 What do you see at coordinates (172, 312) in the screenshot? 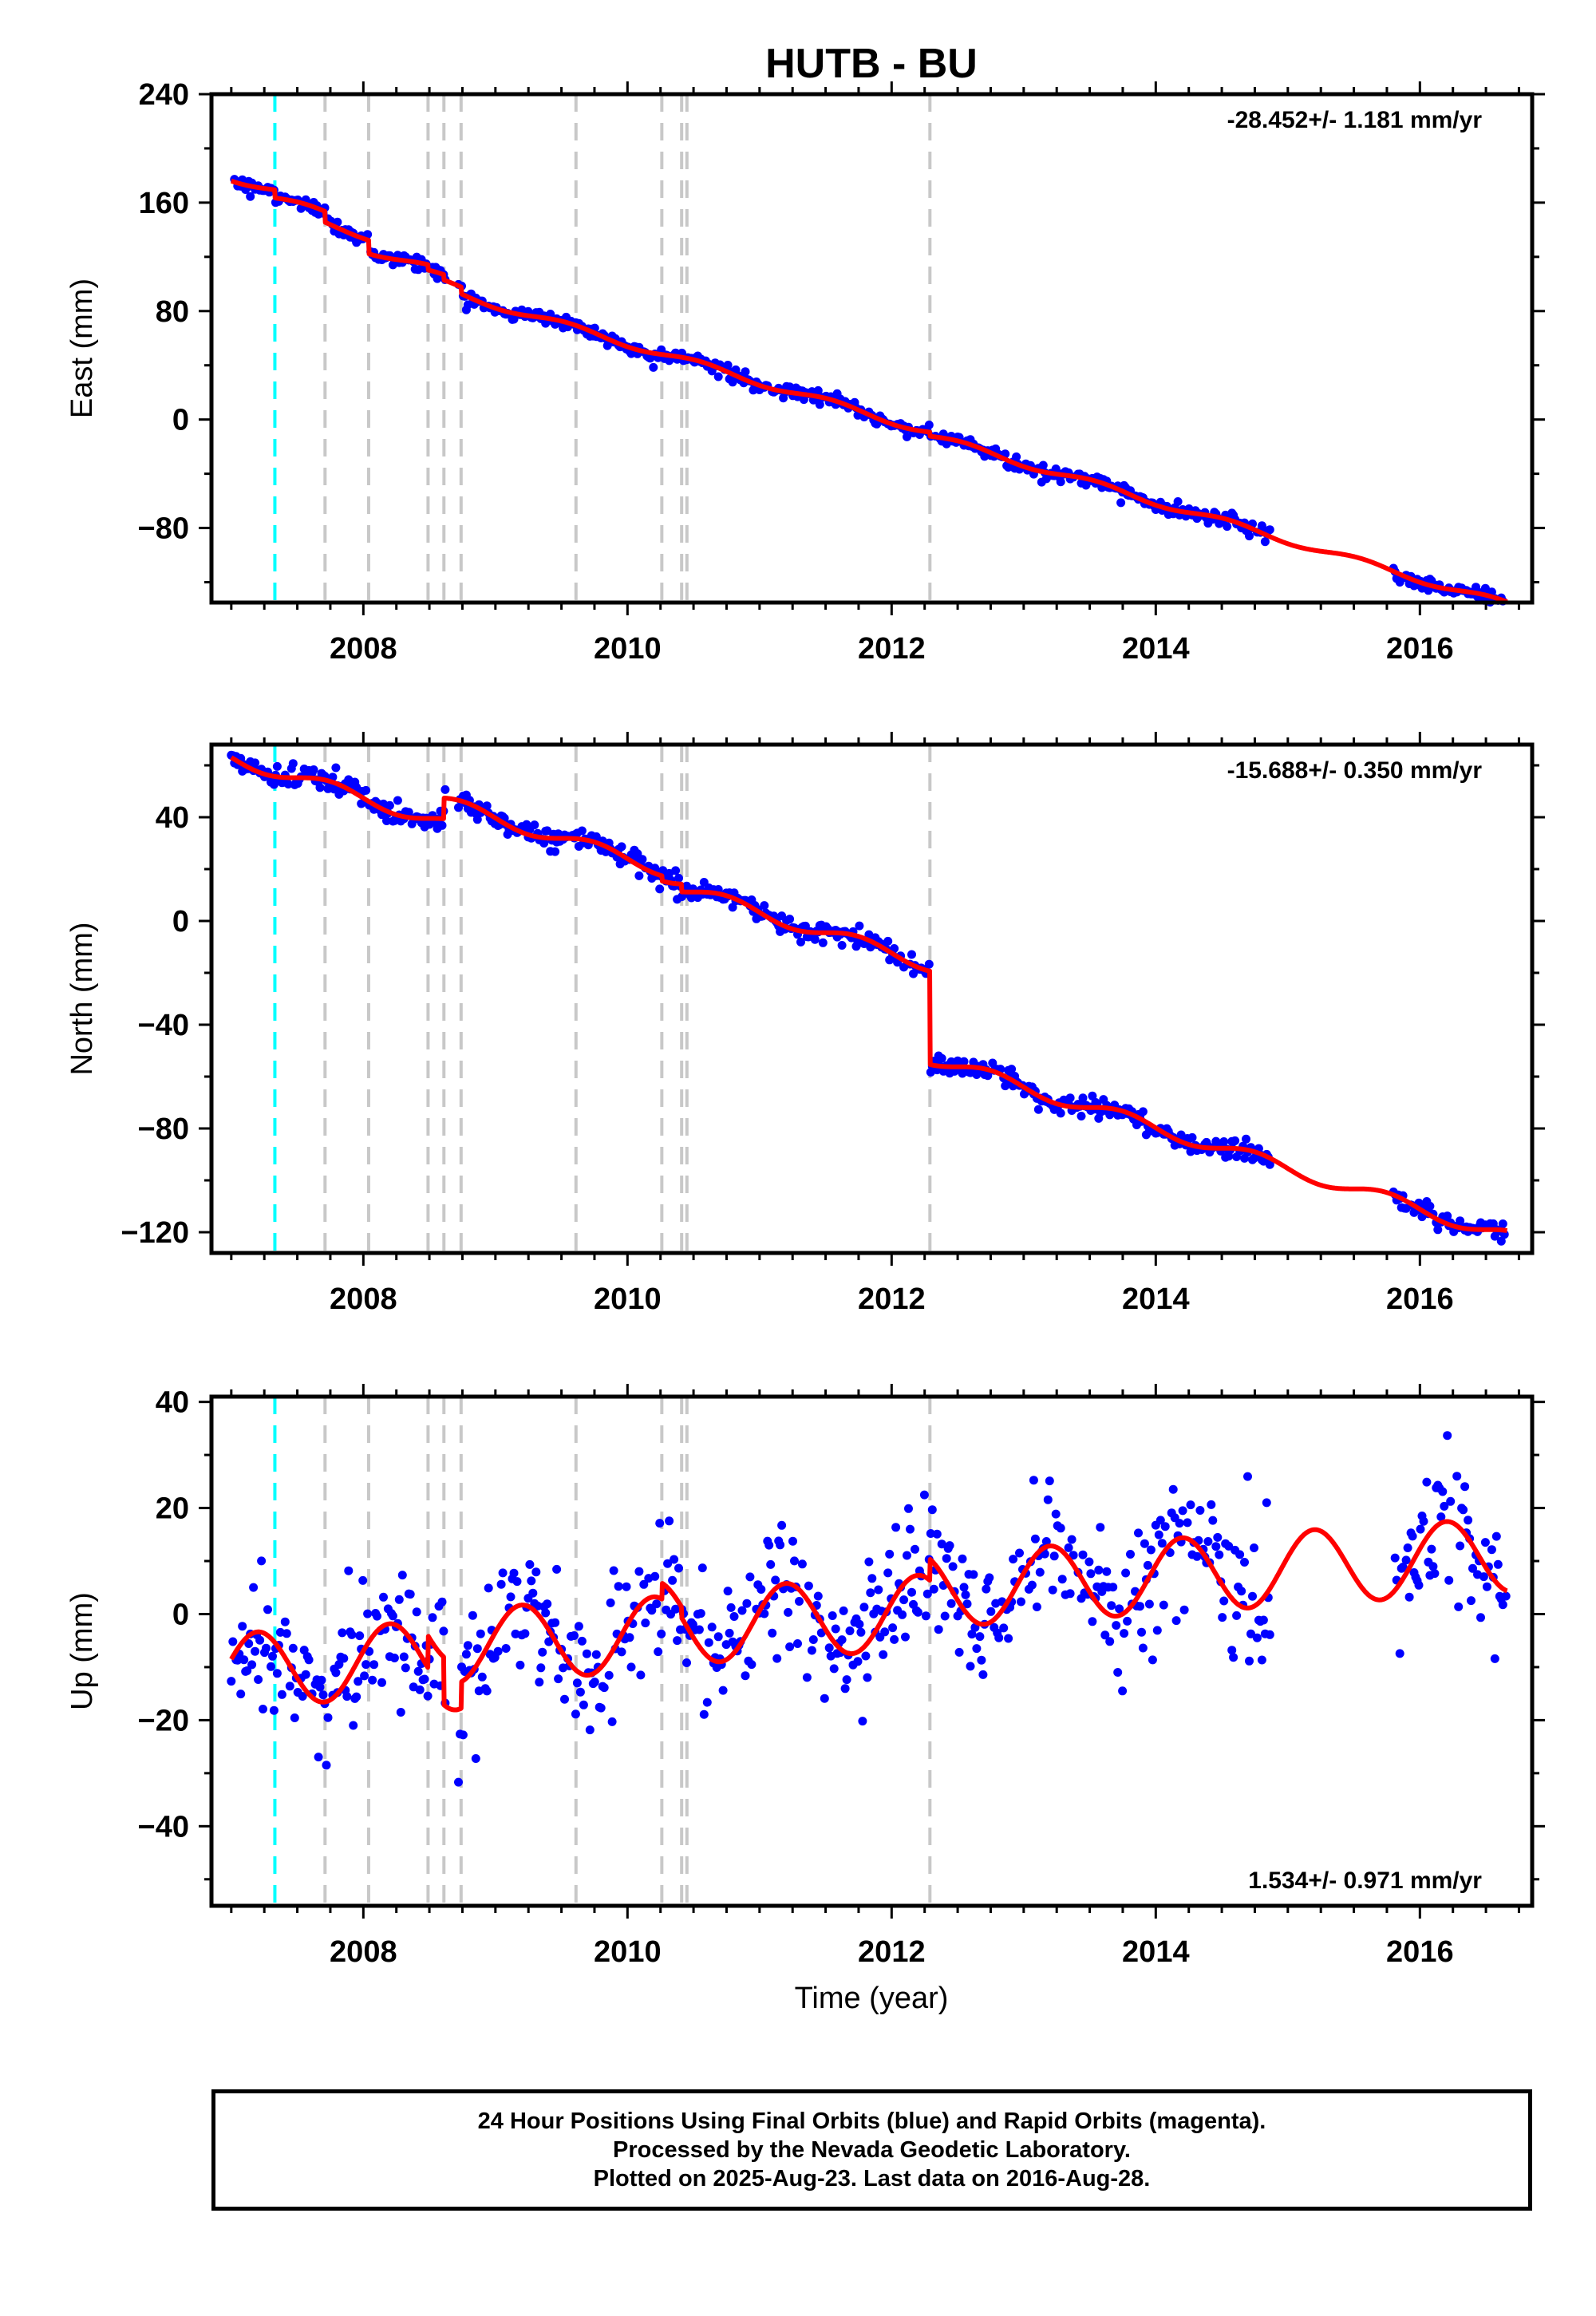
I see `y-tick-label: 80` at bounding box center [172, 312].